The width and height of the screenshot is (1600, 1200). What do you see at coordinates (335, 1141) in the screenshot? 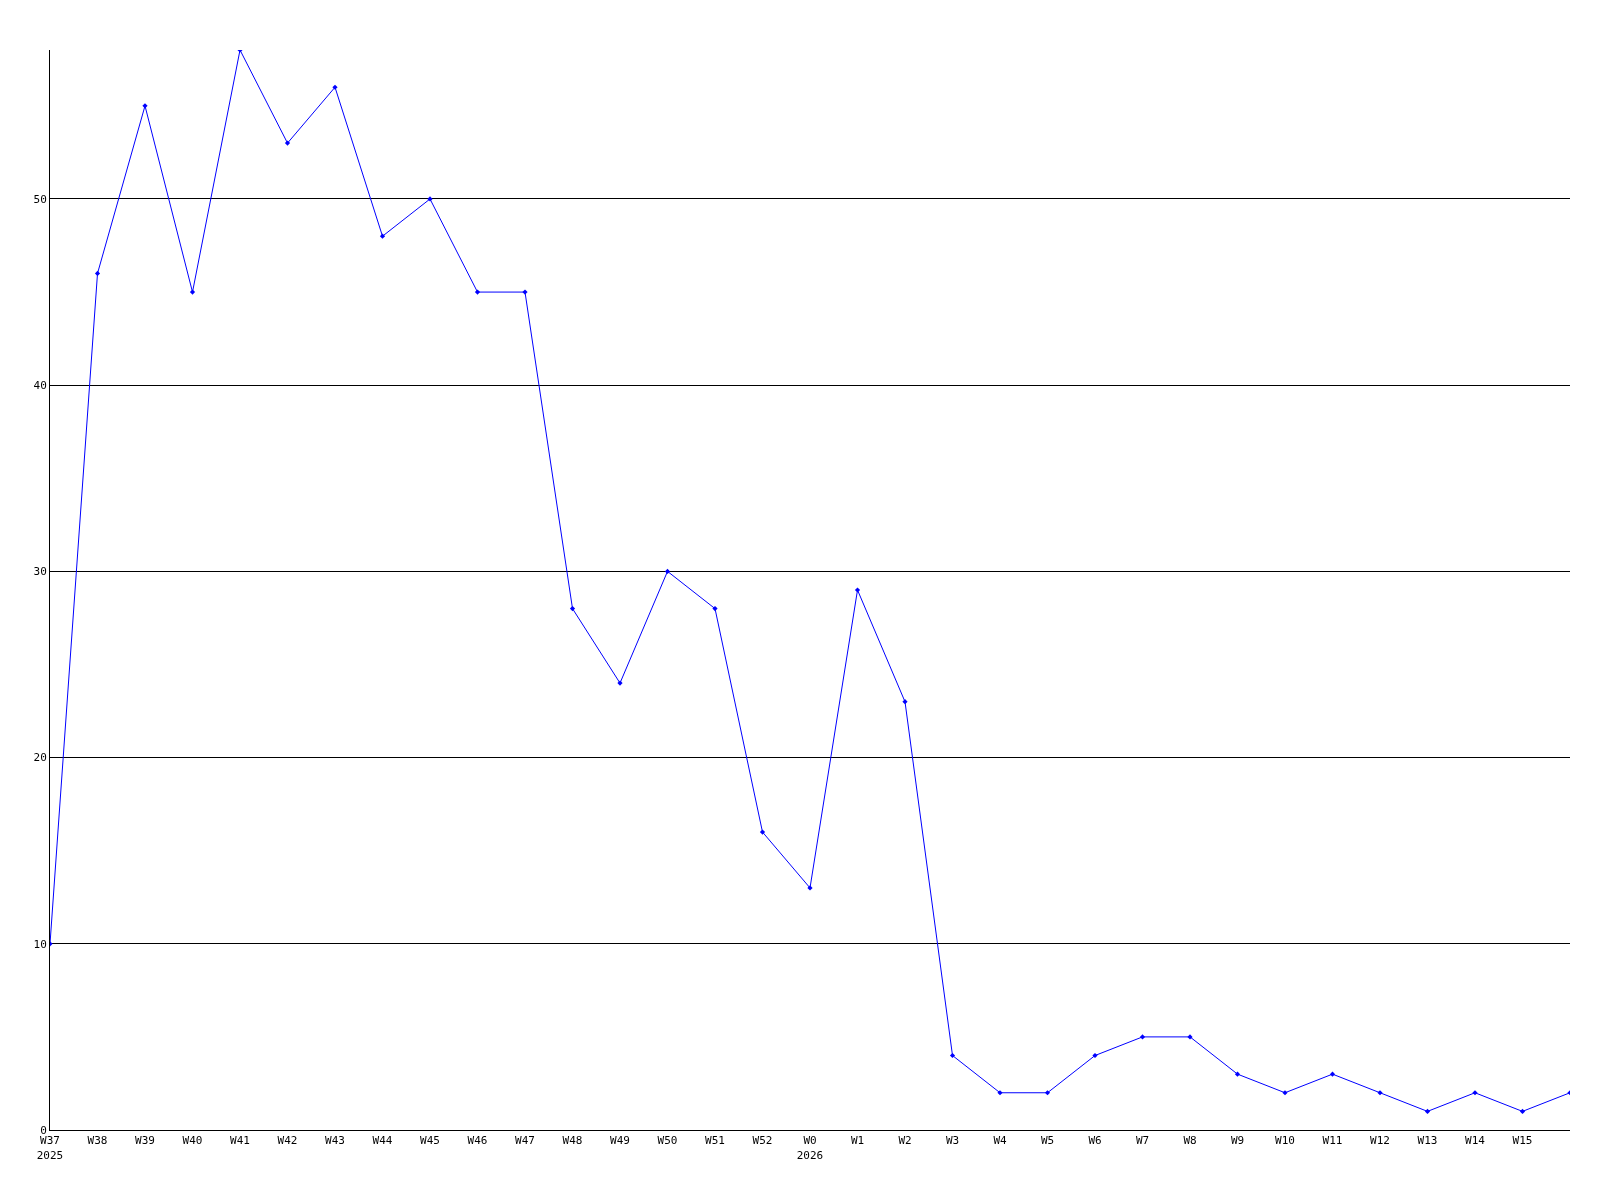
I see `x-tick-label: W43` at bounding box center [335, 1141].